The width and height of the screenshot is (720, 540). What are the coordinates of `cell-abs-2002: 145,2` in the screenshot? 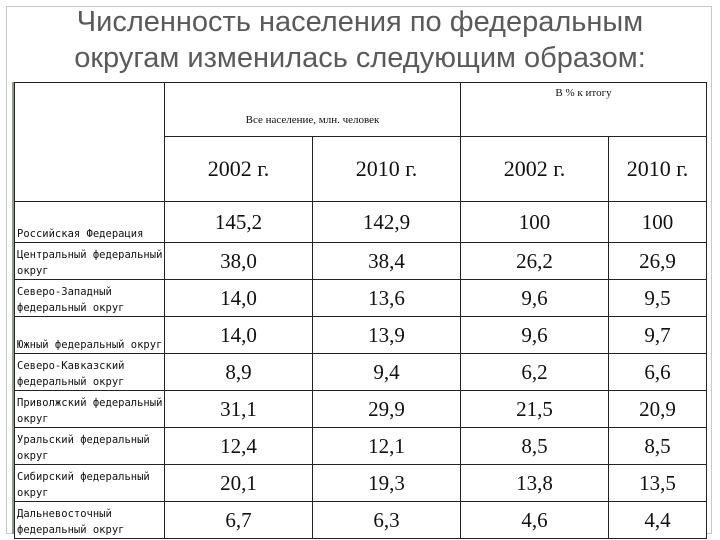 It's located at (238, 222).